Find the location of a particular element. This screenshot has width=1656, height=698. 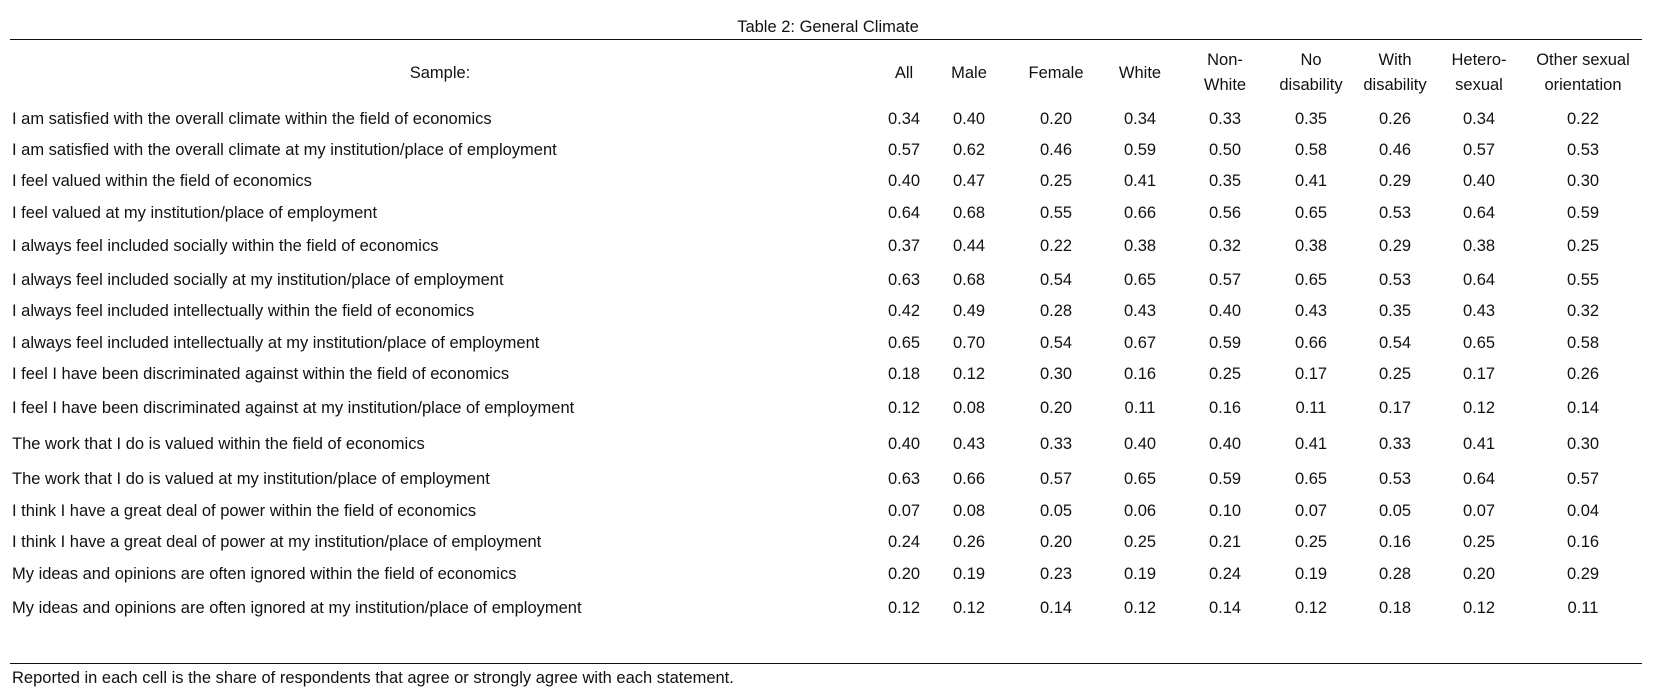

table-cell: 0.64 is located at coordinates (1479, 479).